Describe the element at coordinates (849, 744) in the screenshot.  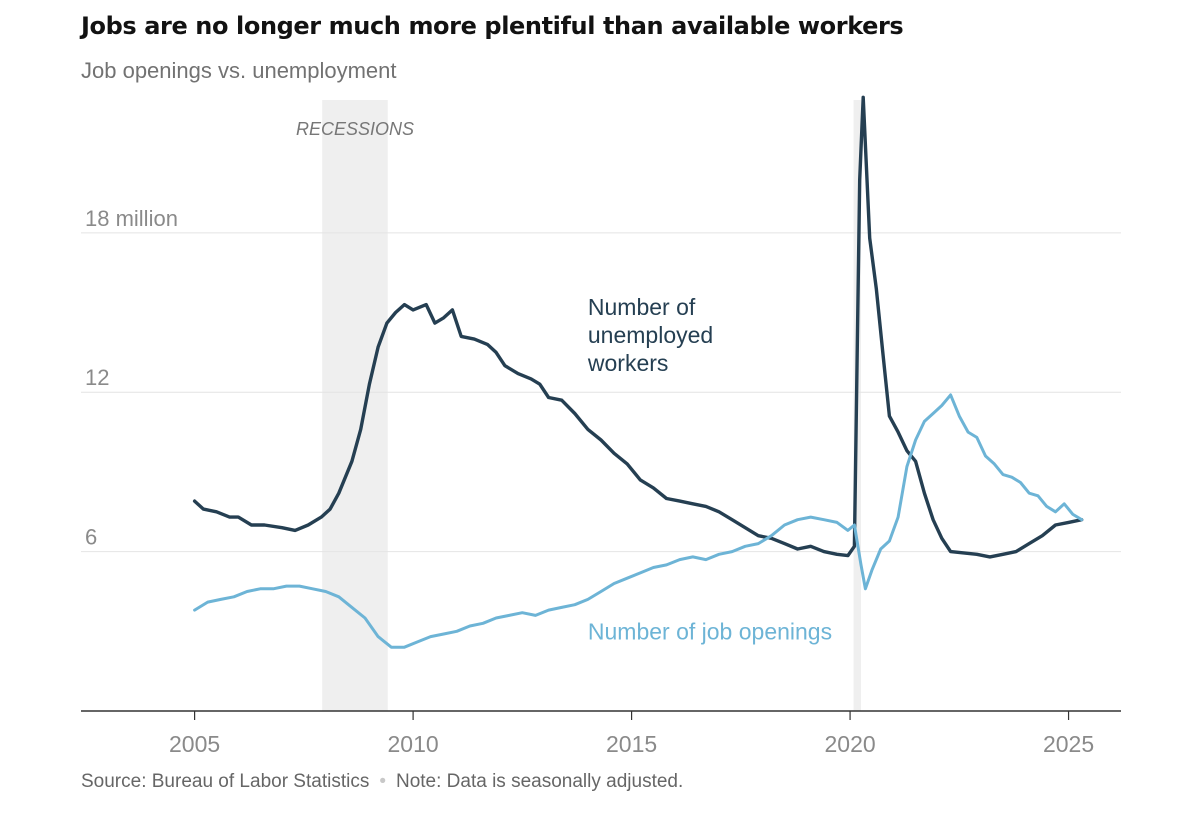
I see `x-tick-label-2020: 2020` at that location.